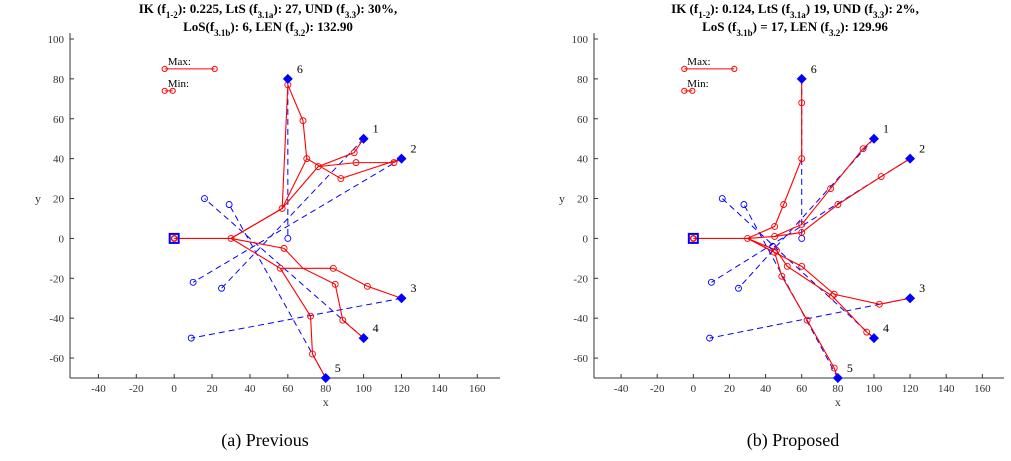  I want to click on panel-caption: (a) Previous, so click(264, 440).